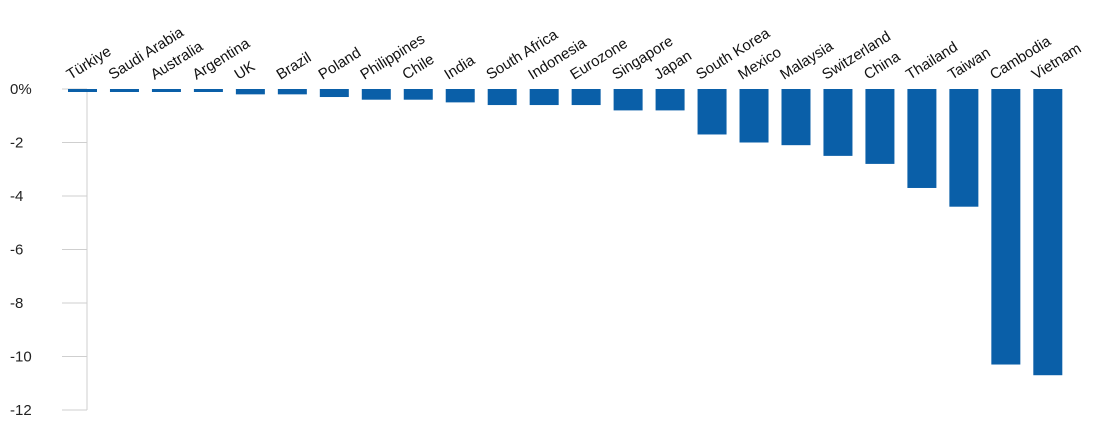 This screenshot has height=430, width=1100. What do you see at coordinates (21, 410) in the screenshot?
I see `y-tick-label: -12` at bounding box center [21, 410].